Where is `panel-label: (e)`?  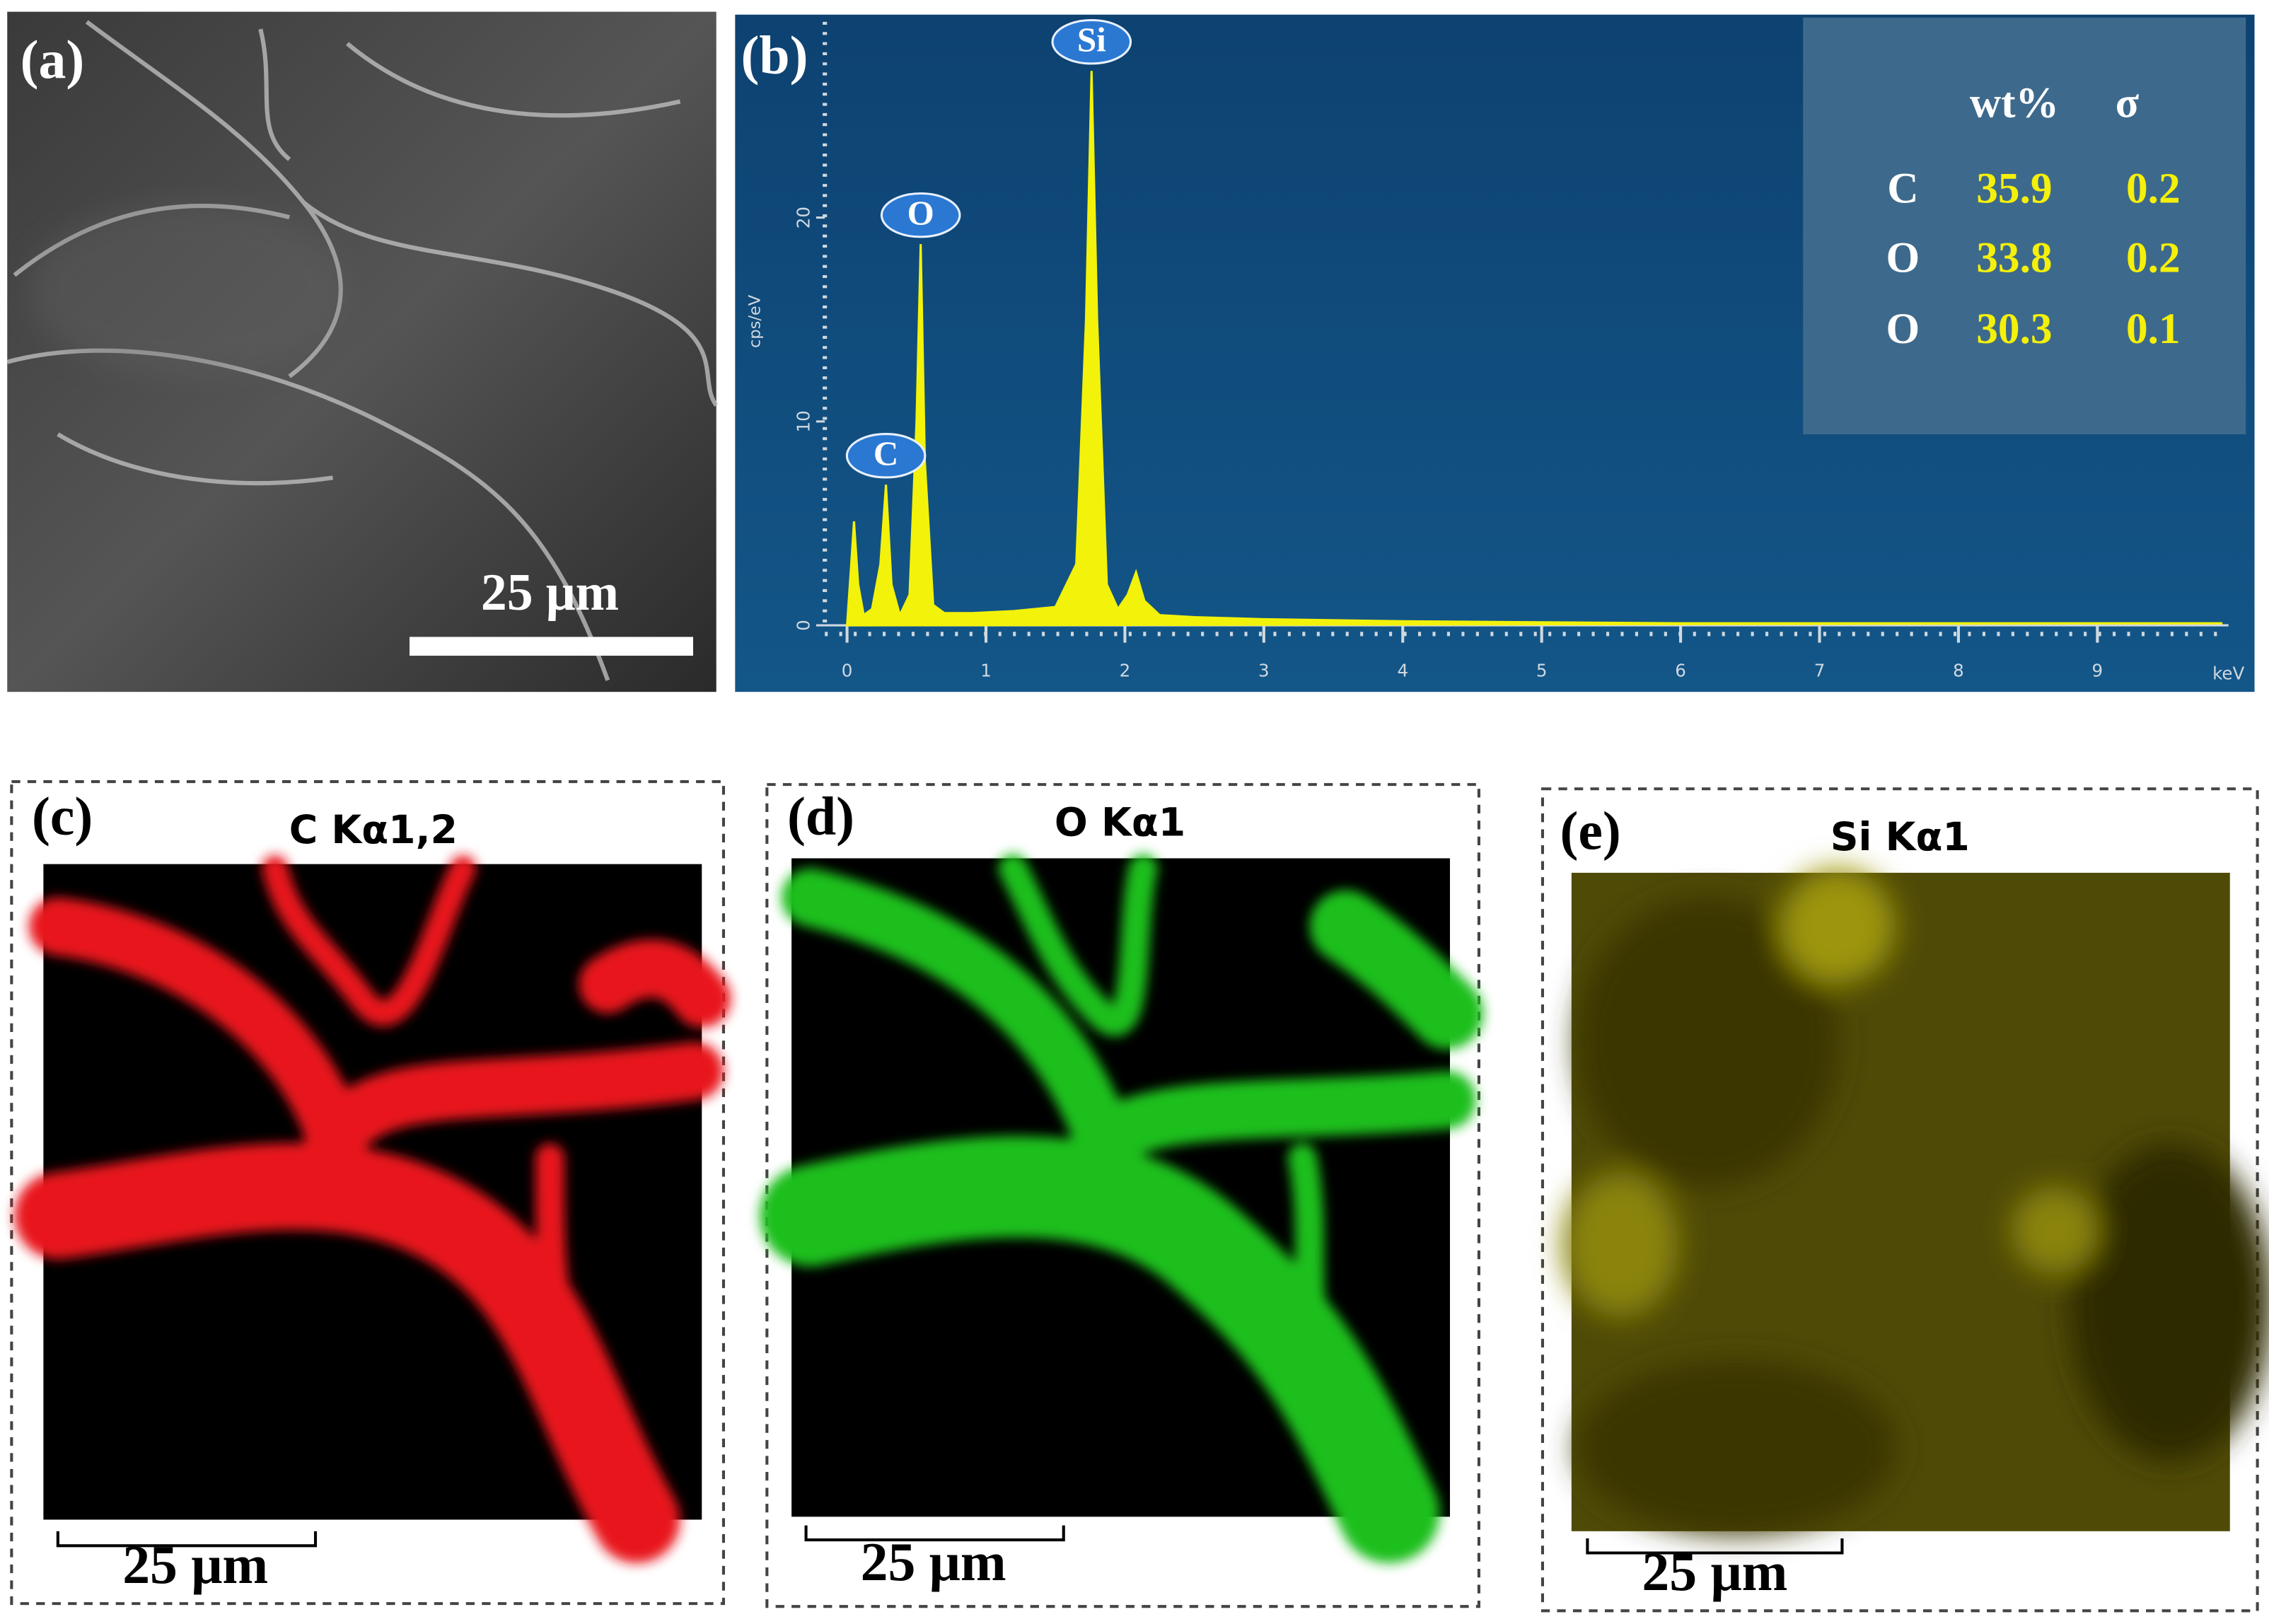 panel-label: (e) is located at coordinates (1590, 831).